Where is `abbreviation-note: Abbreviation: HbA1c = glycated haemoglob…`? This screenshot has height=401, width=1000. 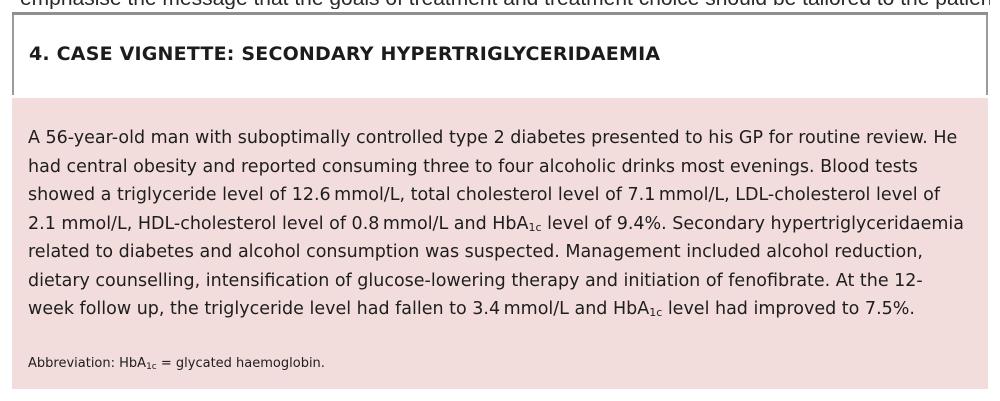 abbreviation-note: Abbreviation: HbA1c = glycated haemoglob… is located at coordinates (176, 364).